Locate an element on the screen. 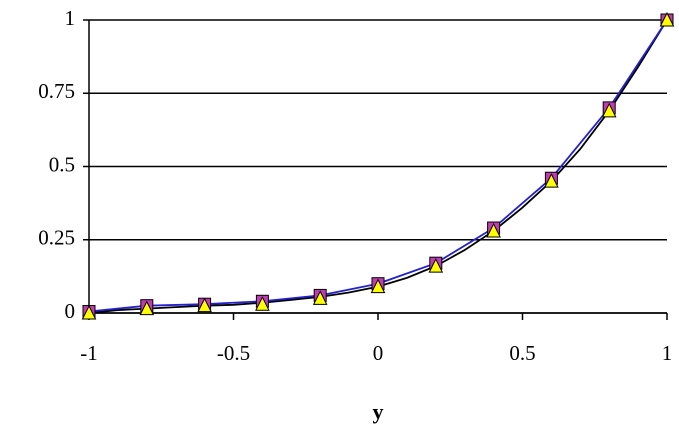  x-axis-label: y is located at coordinates (378, 411).